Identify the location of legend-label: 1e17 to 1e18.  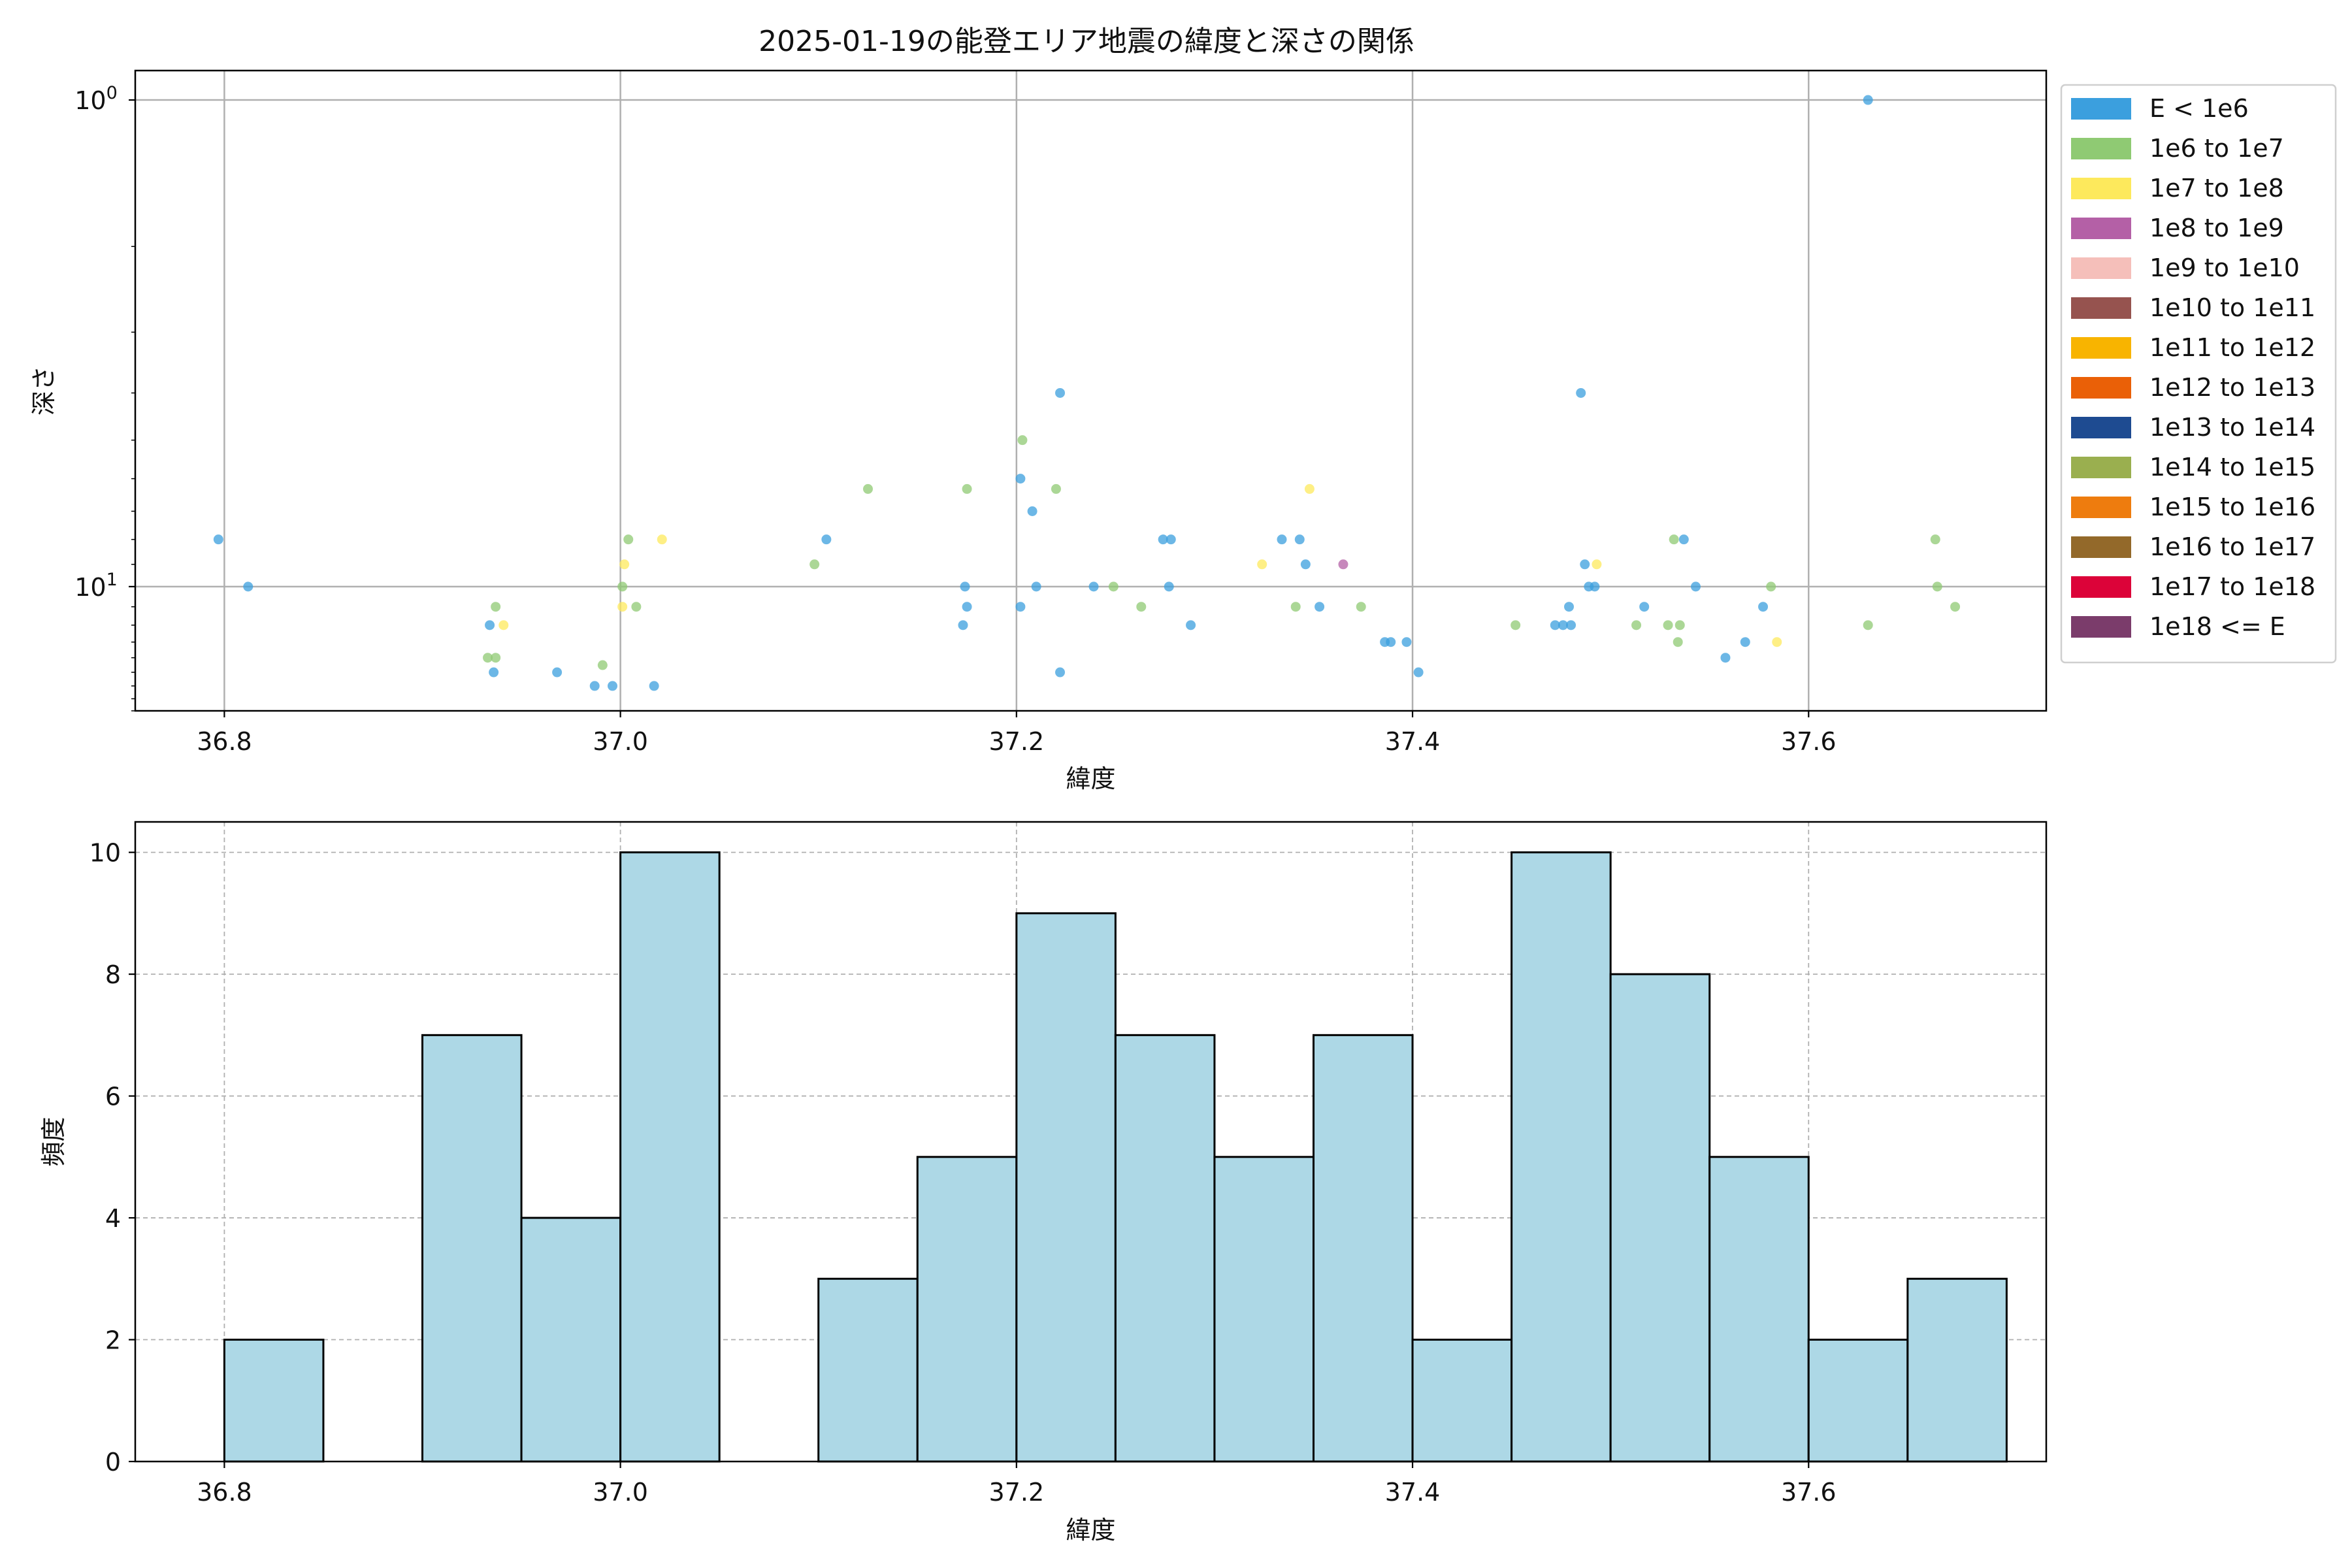
(2232, 586).